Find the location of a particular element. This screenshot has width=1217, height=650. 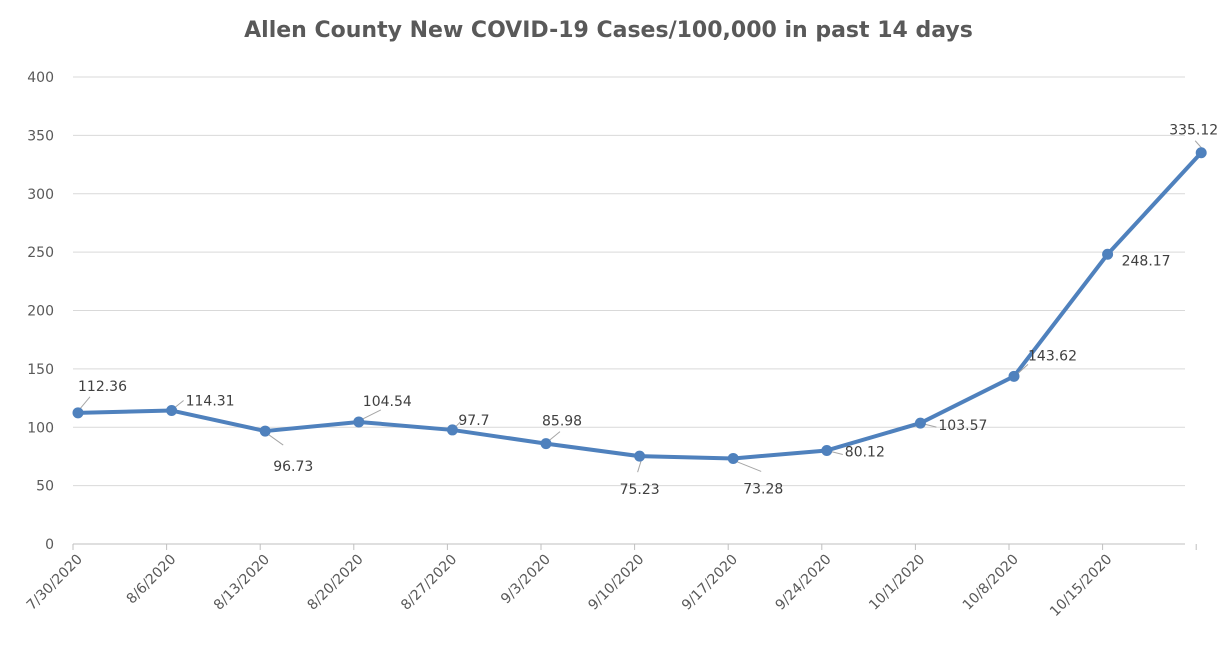

data-label: 97.7 is located at coordinates (473, 421).